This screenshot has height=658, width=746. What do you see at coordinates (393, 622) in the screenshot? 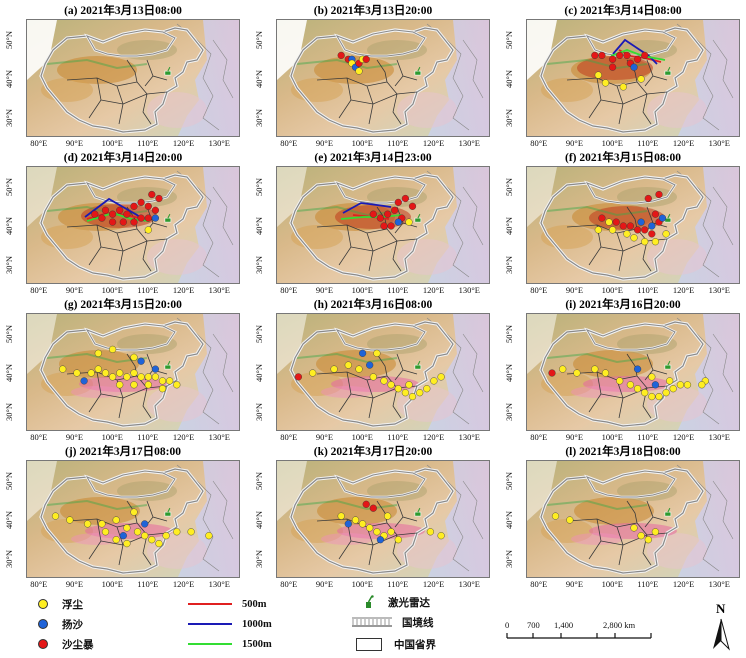
I see `legend-national-border: 国境线` at bounding box center [393, 622].